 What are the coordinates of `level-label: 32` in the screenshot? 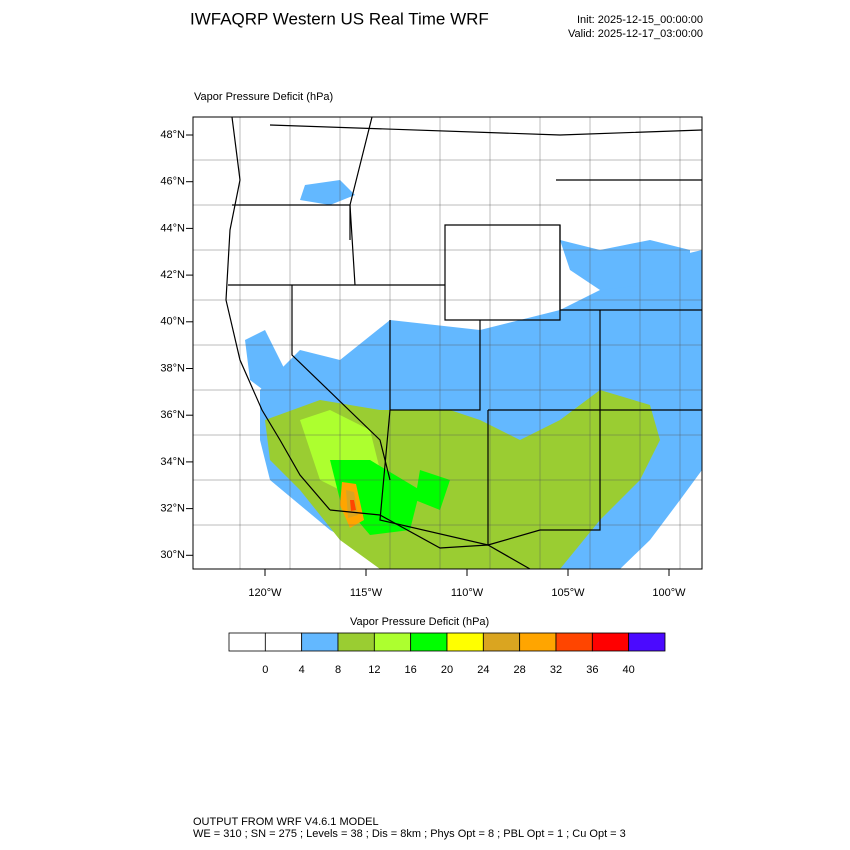 It's located at (556, 670).